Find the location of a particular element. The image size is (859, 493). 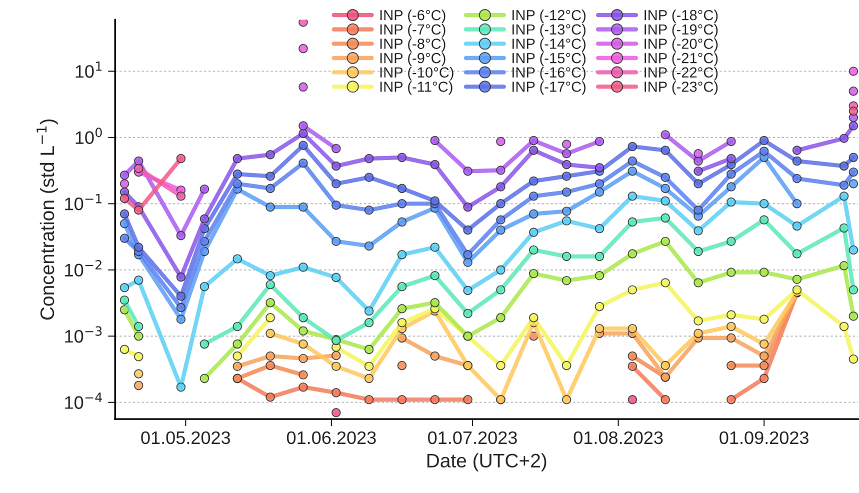

legend-label: INP (-22°C) is located at coordinates (681, 73).